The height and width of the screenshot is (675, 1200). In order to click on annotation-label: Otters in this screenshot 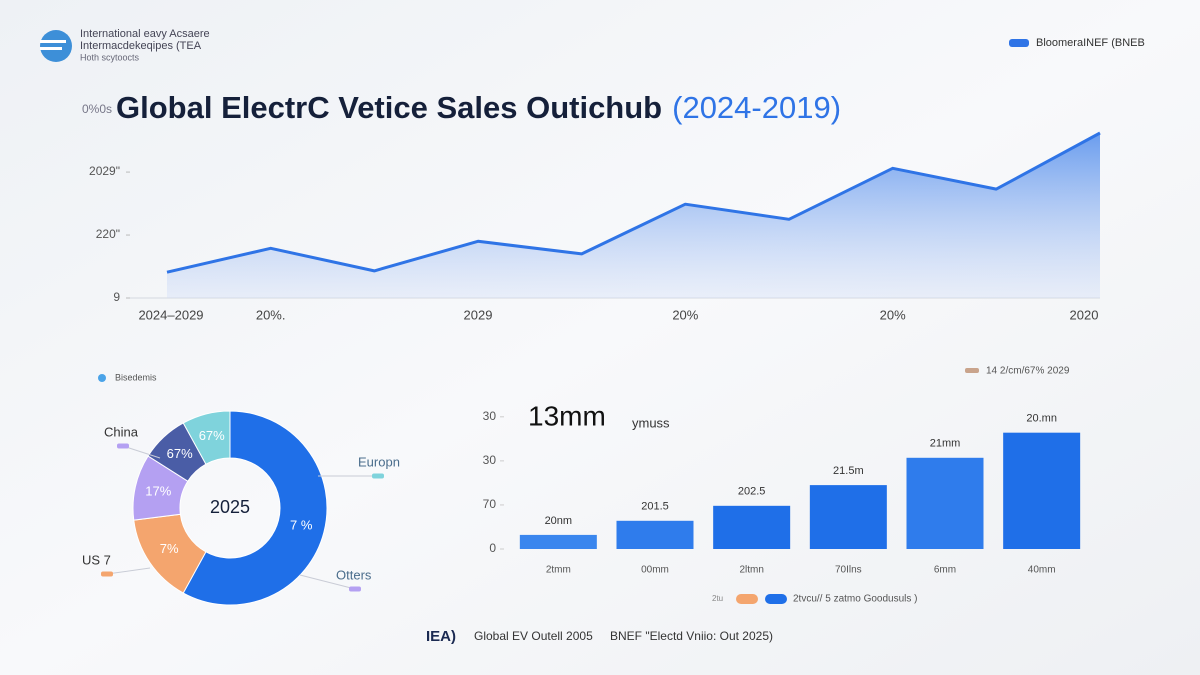, I will do `click(354, 574)`.